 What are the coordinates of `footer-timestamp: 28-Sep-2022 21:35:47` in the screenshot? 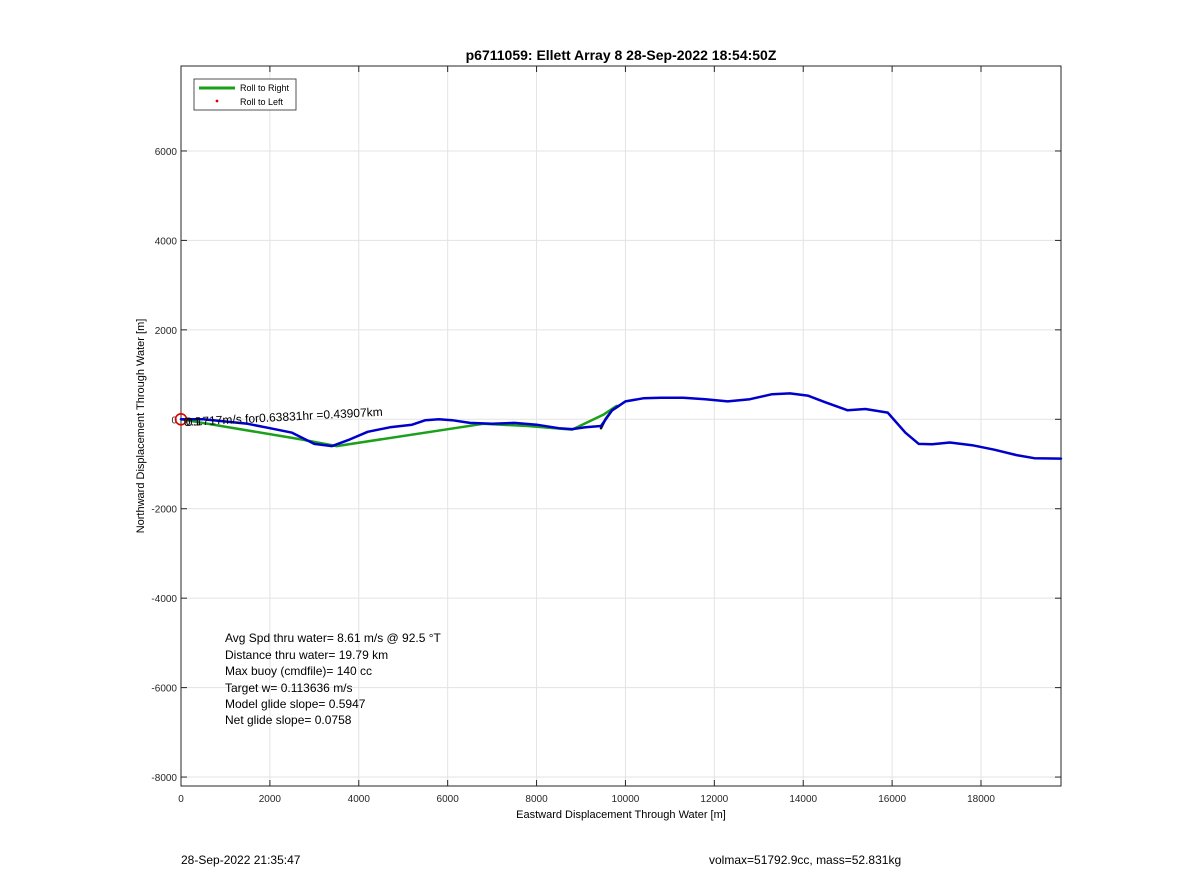 It's located at (241, 860).